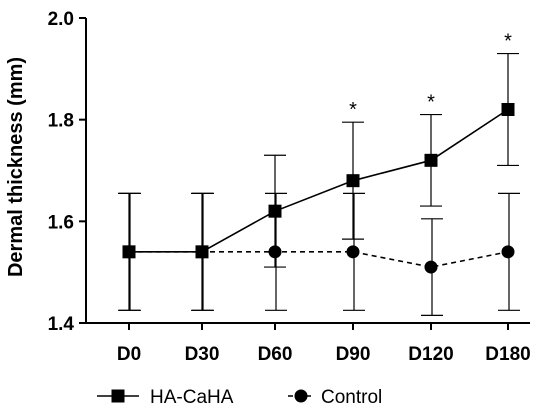 The width and height of the screenshot is (550, 415). I want to click on x-axis-ticks: D0 D30 D60 D90 D120 D180, so click(324, 344).